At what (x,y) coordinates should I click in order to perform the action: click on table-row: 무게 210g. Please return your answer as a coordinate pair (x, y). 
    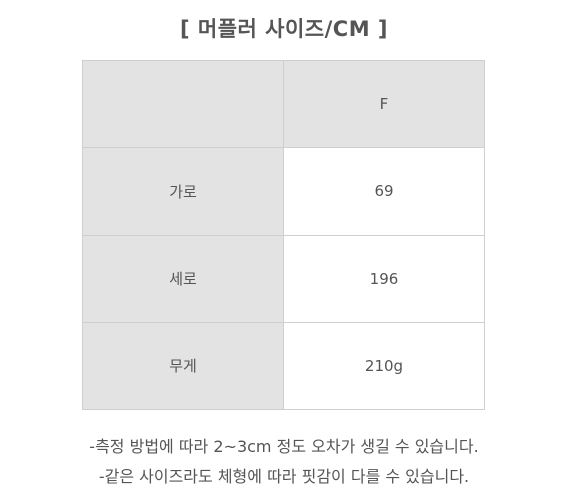
    Looking at the image, I should click on (283, 366).